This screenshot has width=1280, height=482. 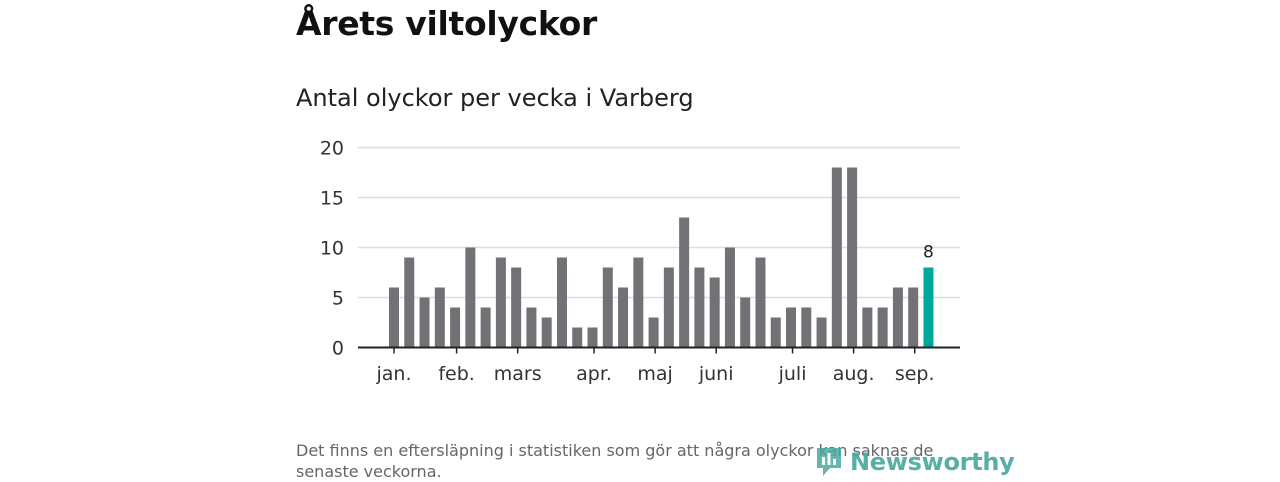 What do you see at coordinates (456, 374) in the screenshot?
I see `x-tick-label: feb.` at bounding box center [456, 374].